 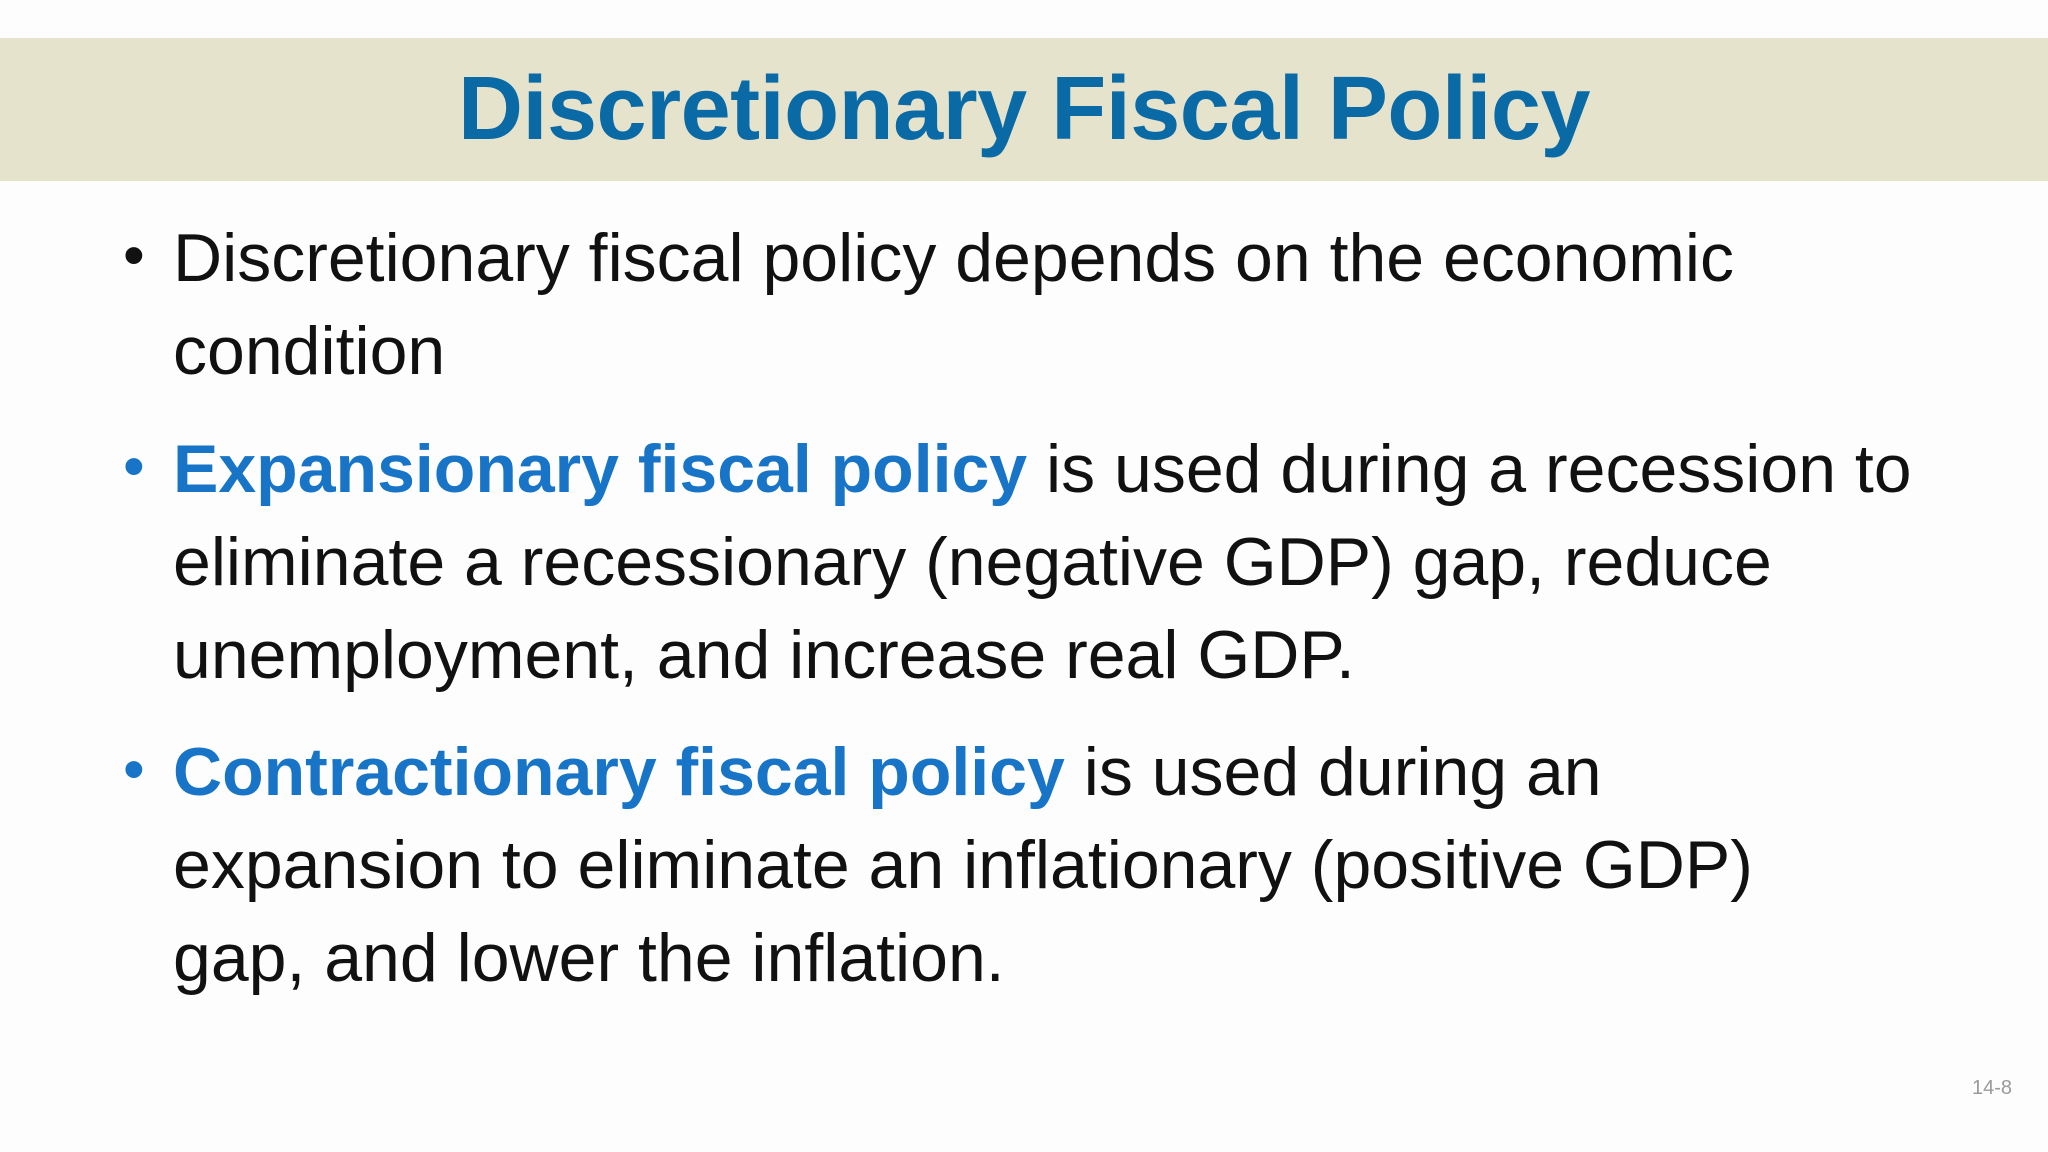 I want to click on bullet-3-line-1-text: is used during an, so click(x=1333, y=772).